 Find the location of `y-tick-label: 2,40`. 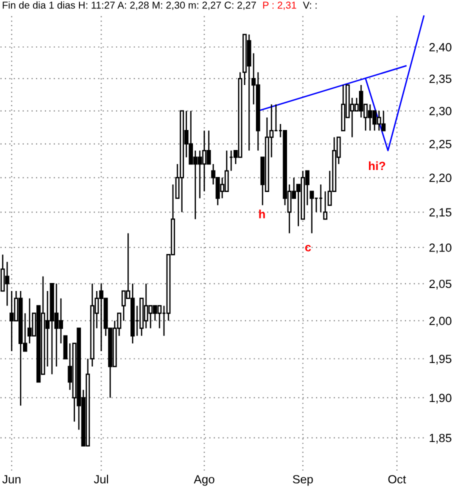

y-tick-label: 2,40 is located at coordinates (440, 48).